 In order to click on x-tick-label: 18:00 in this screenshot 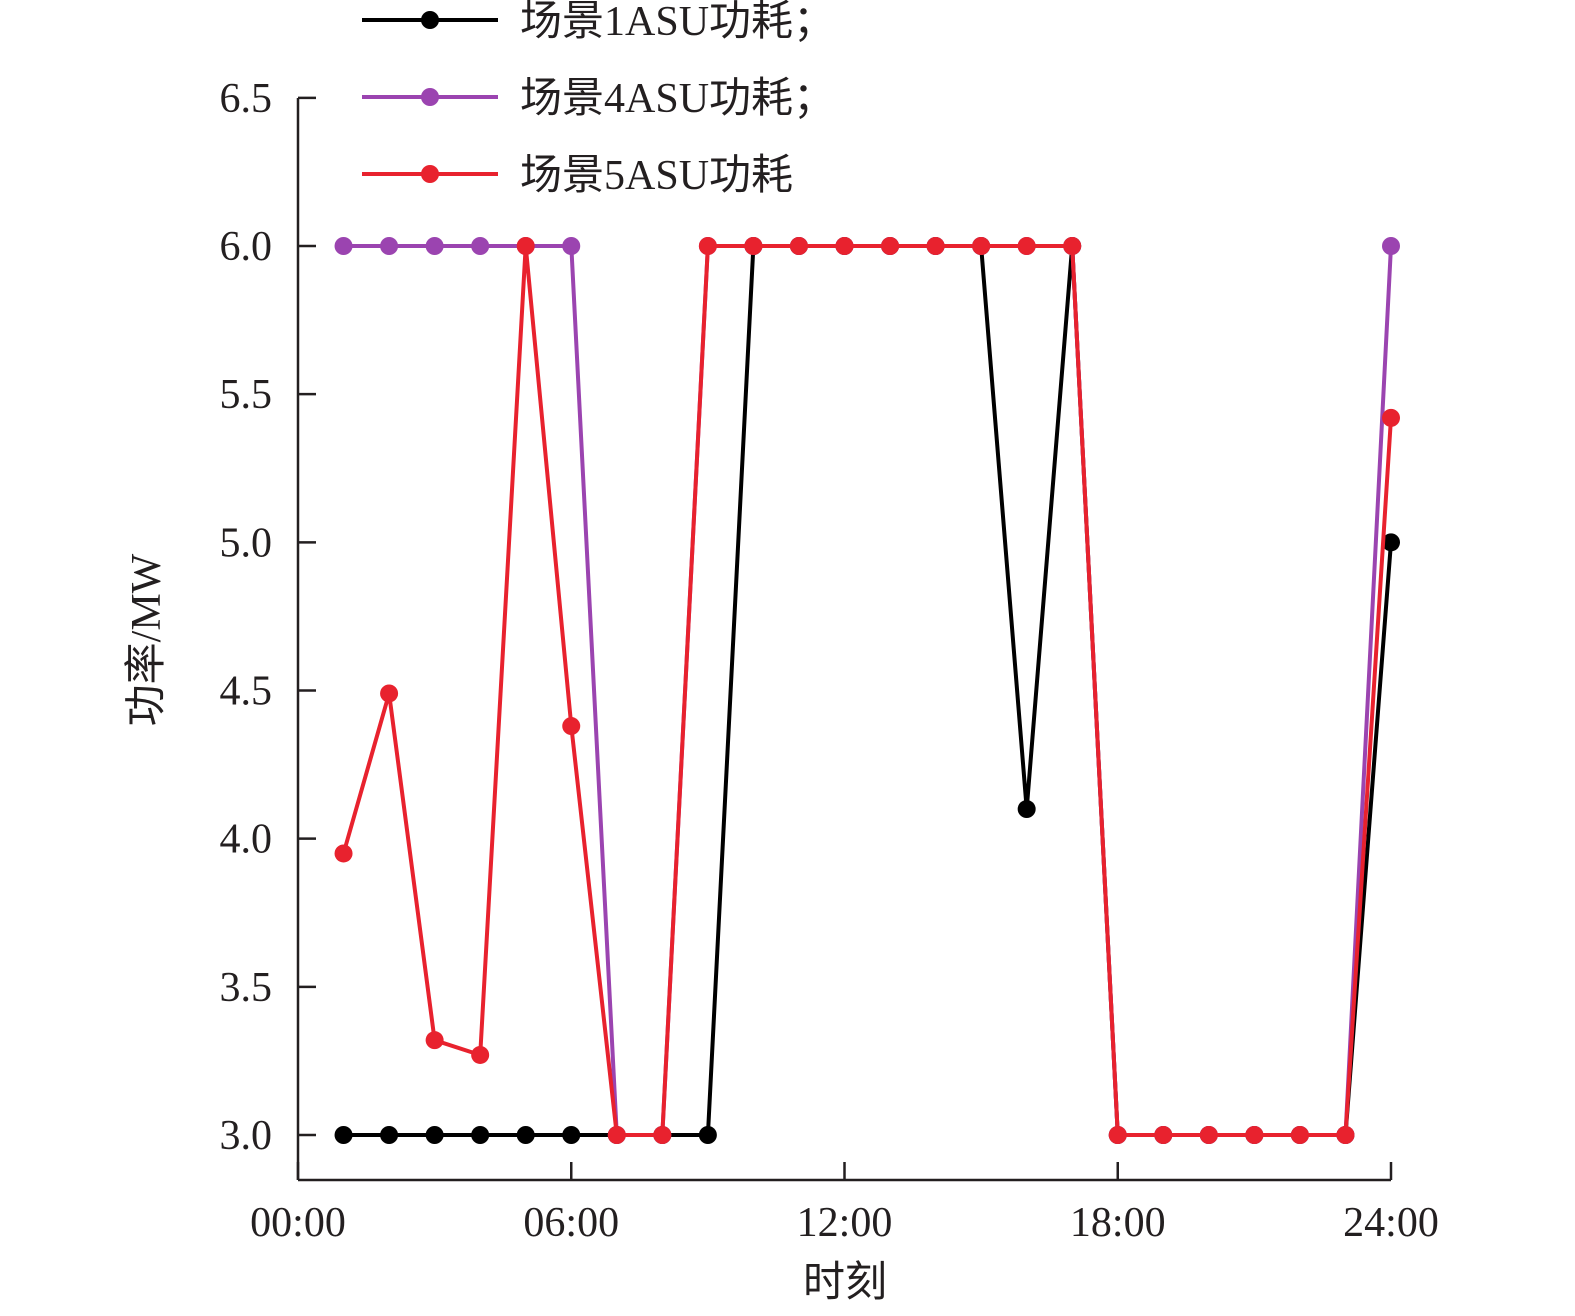, I will do `click(1118, 1223)`.